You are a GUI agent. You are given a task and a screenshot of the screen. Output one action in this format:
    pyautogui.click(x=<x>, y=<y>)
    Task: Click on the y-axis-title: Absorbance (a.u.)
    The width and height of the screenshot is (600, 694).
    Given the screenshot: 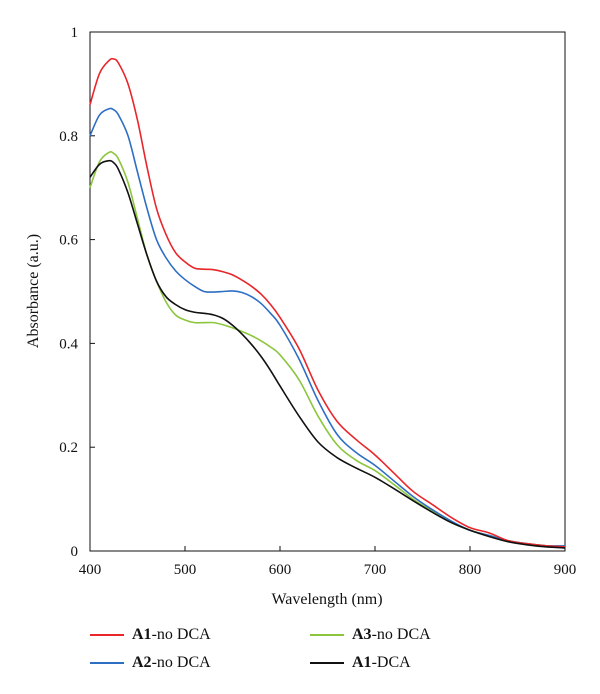 What is the action you would take?
    pyautogui.click(x=33, y=291)
    